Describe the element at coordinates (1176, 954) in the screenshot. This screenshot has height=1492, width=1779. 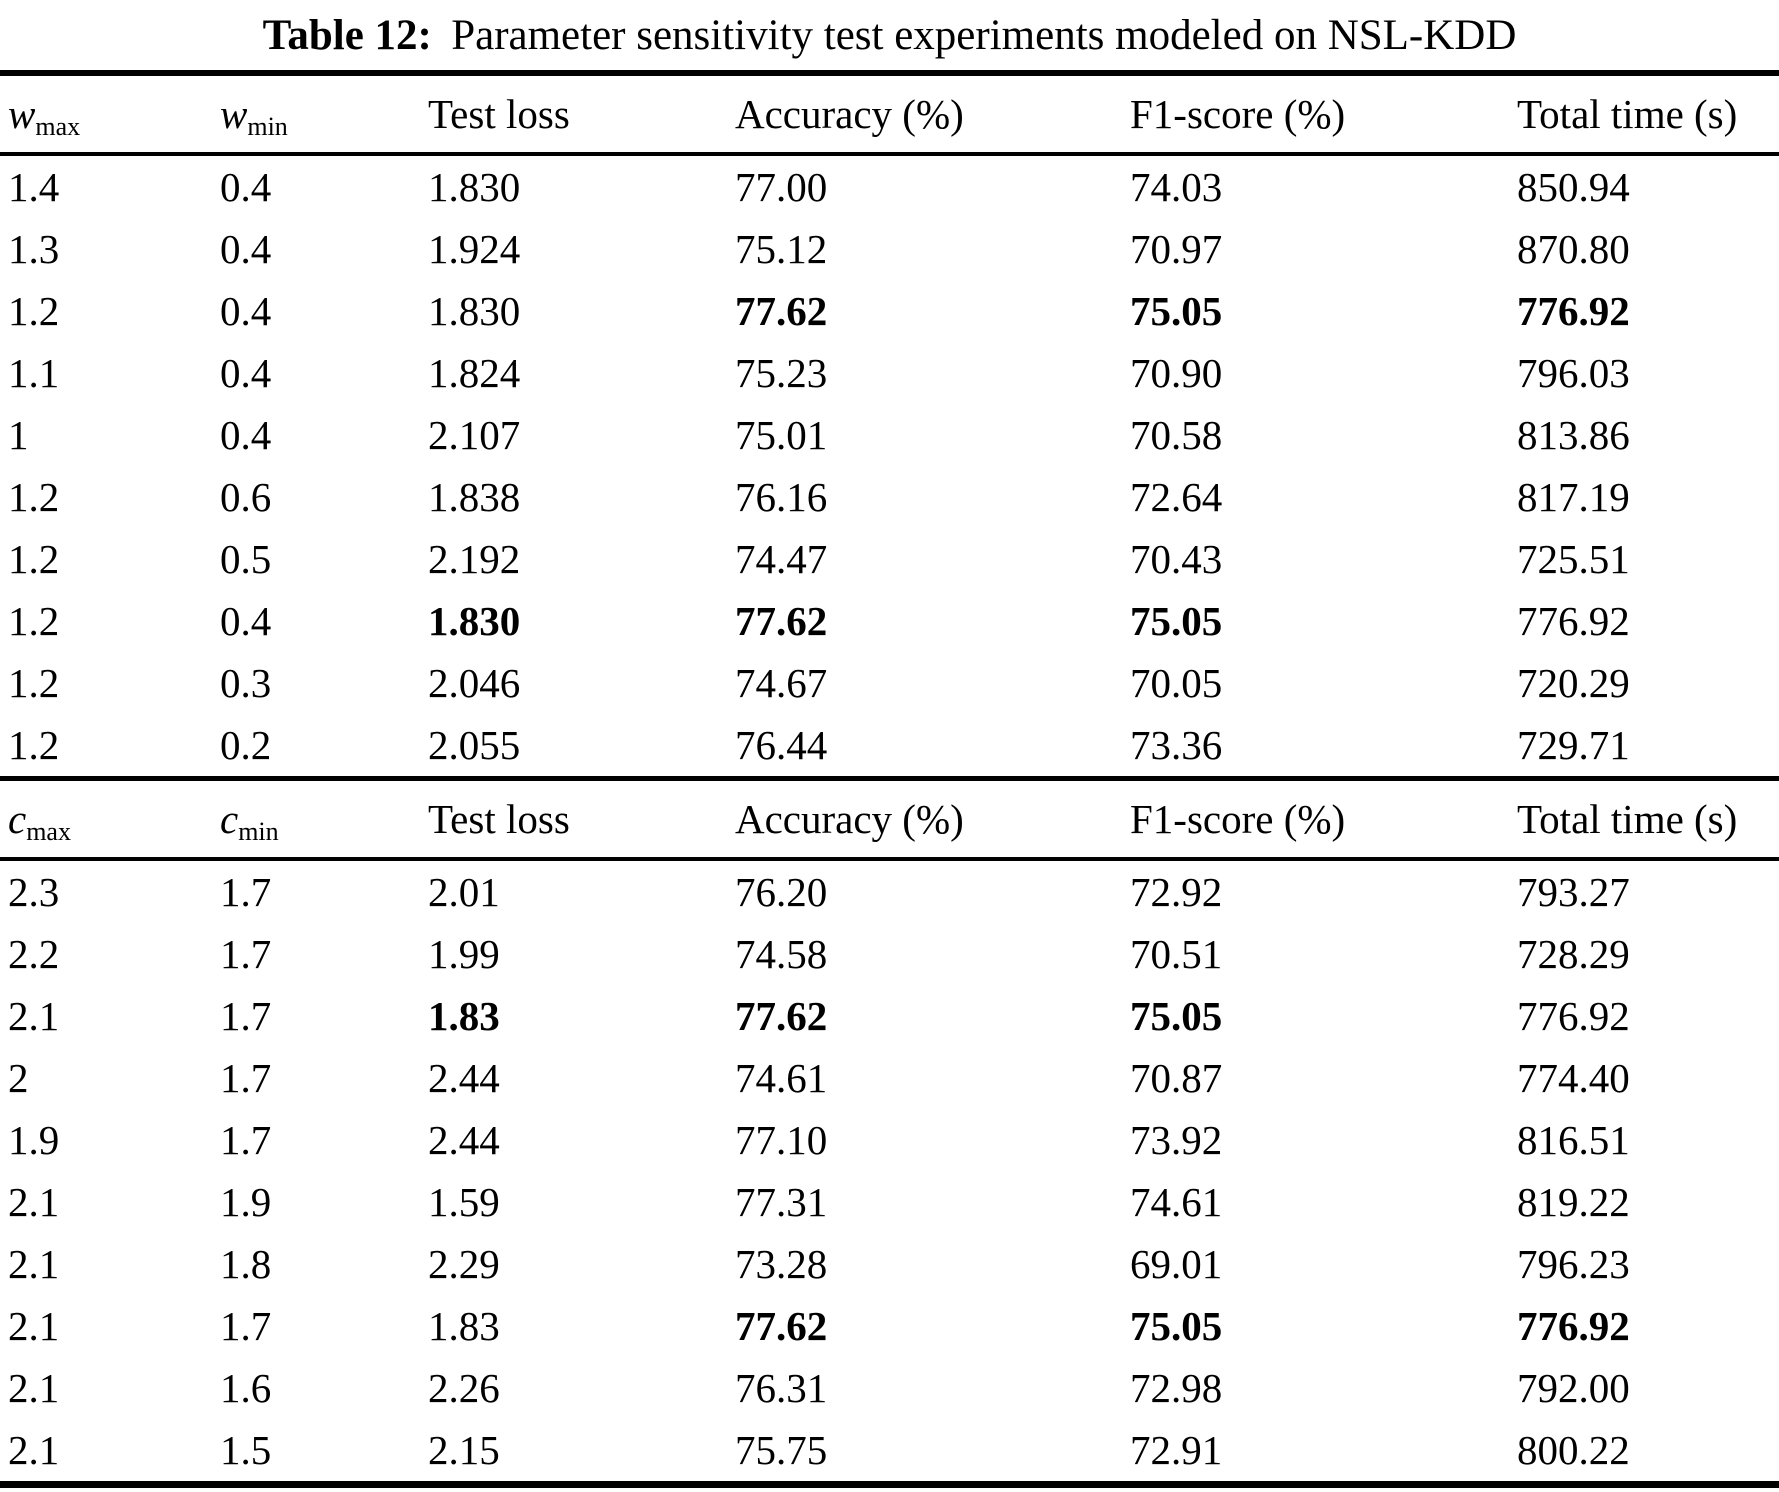
I see `table-cell: 70.51` at that location.